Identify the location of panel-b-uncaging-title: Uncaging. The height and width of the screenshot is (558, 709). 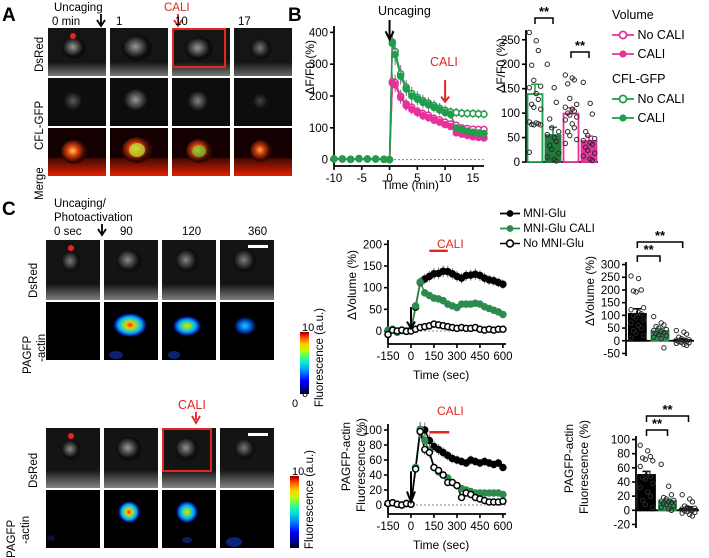
(404, 11).